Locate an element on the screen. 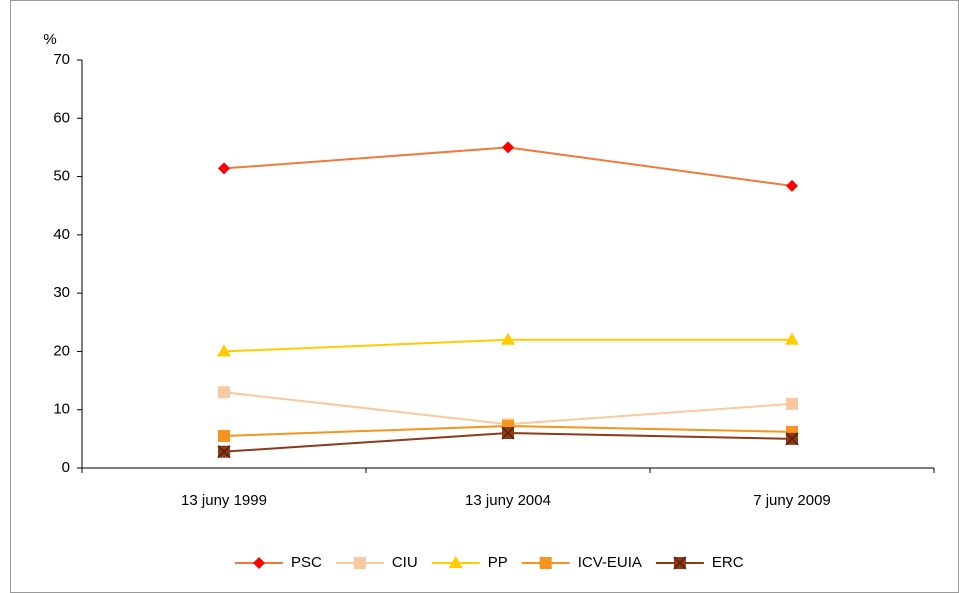 The width and height of the screenshot is (959, 593). x-tick-label: 7 juny 2009 is located at coordinates (792, 500).